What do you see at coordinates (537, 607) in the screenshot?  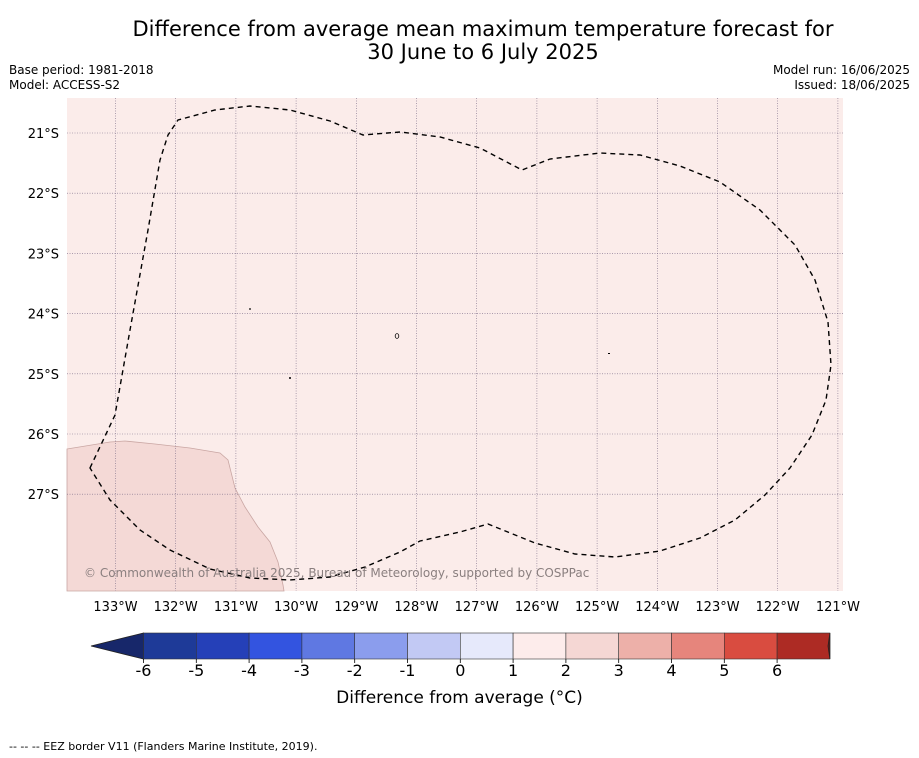 I see `longitude-label: 126°W` at bounding box center [537, 607].